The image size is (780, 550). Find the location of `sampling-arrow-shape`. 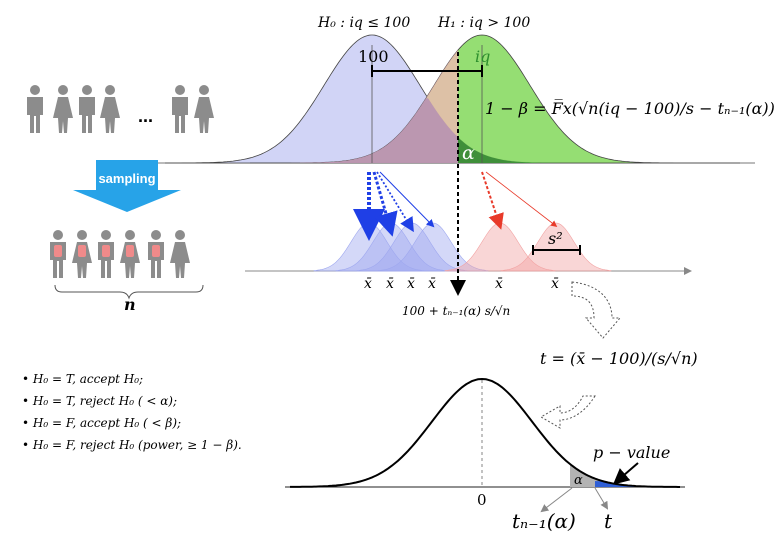

sampling-arrow-shape is located at coordinates (127, 186).